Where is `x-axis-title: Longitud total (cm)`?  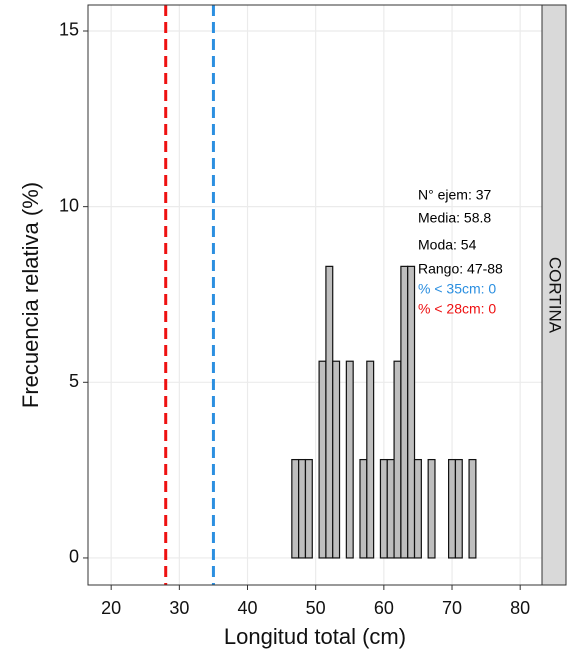 x-axis-title: Longitud total (cm) is located at coordinates (315, 636).